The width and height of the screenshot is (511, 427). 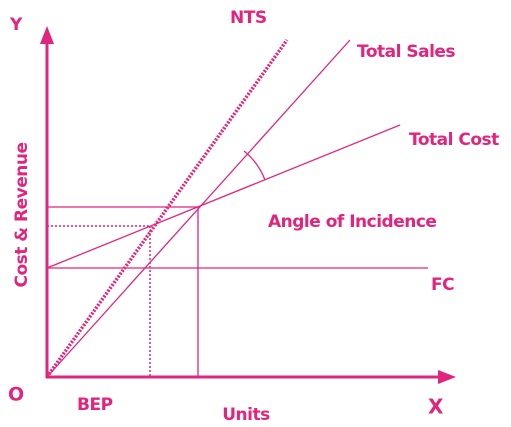 What do you see at coordinates (454, 140) in the screenshot?
I see `total-cost-label: Total Cost` at bounding box center [454, 140].